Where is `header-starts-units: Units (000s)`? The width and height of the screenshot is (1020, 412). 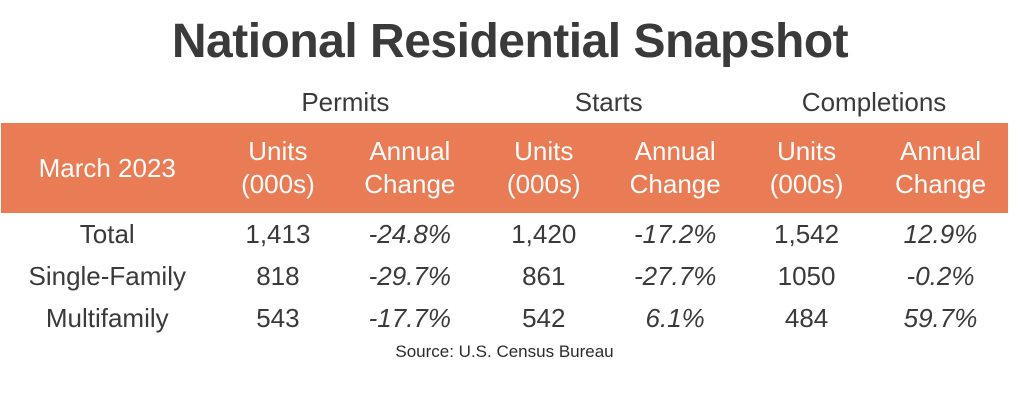
header-starts-units: Units (000s) is located at coordinates (544, 168).